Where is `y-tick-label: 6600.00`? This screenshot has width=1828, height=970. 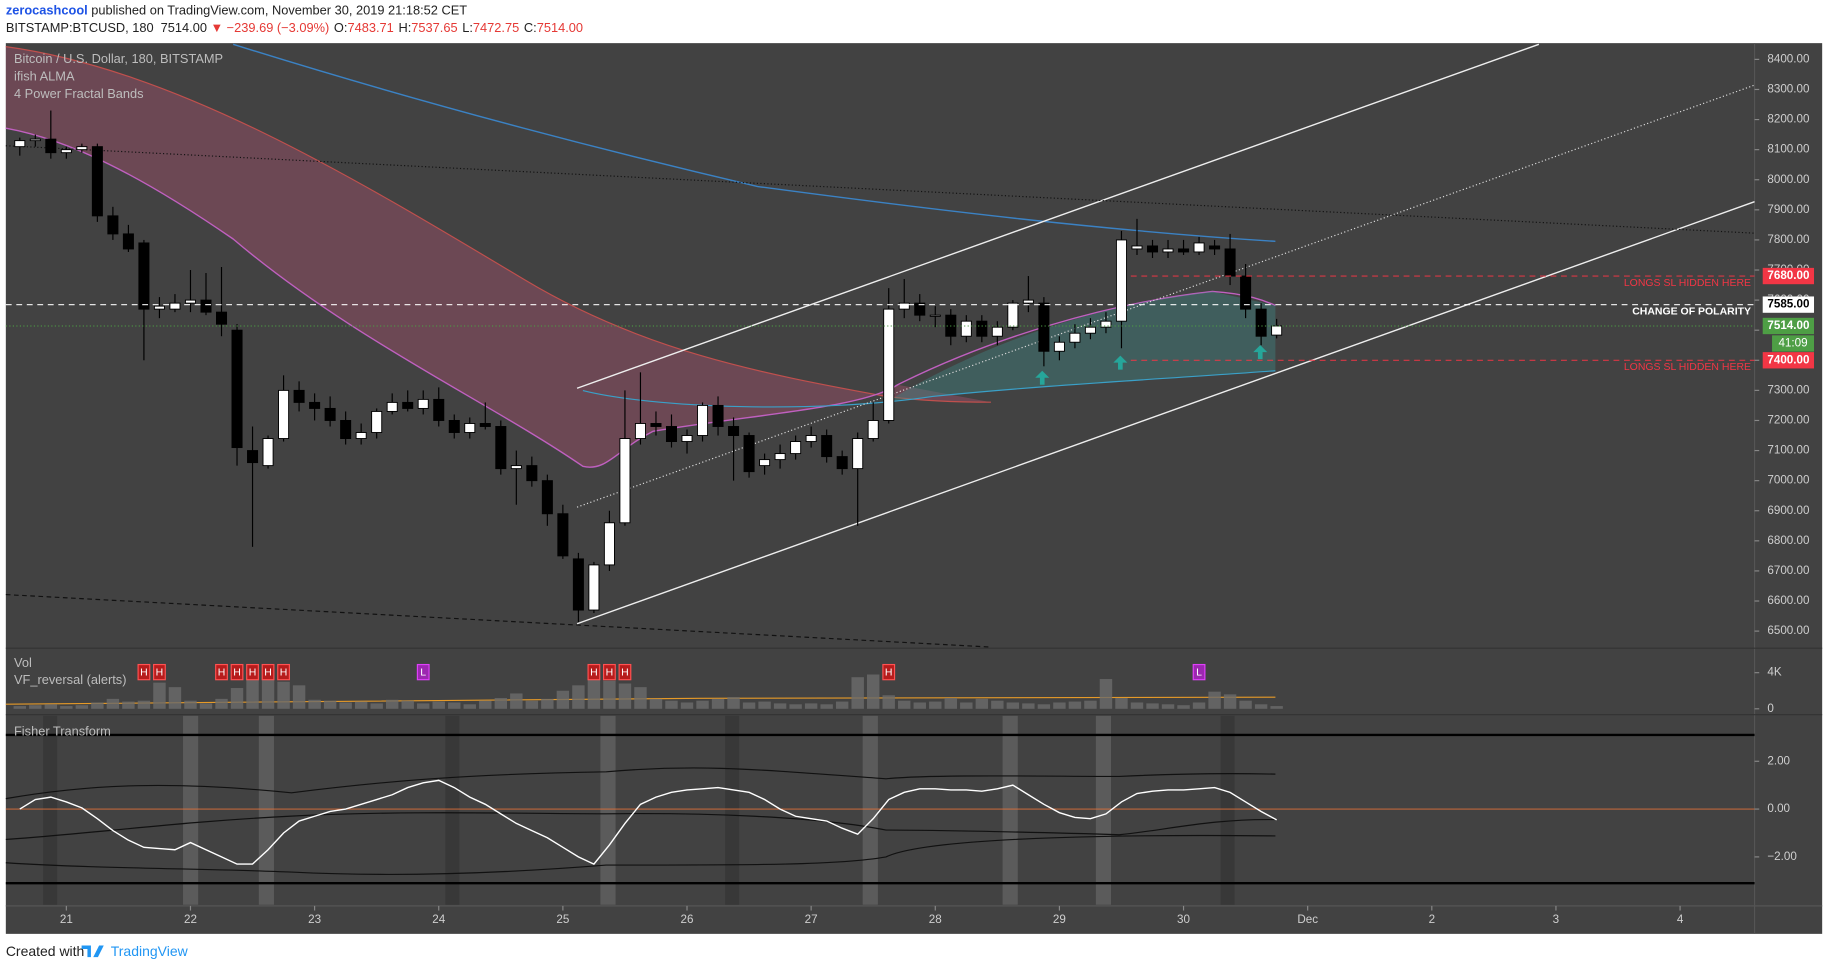
y-tick-label: 6600.00 is located at coordinates (1788, 600).